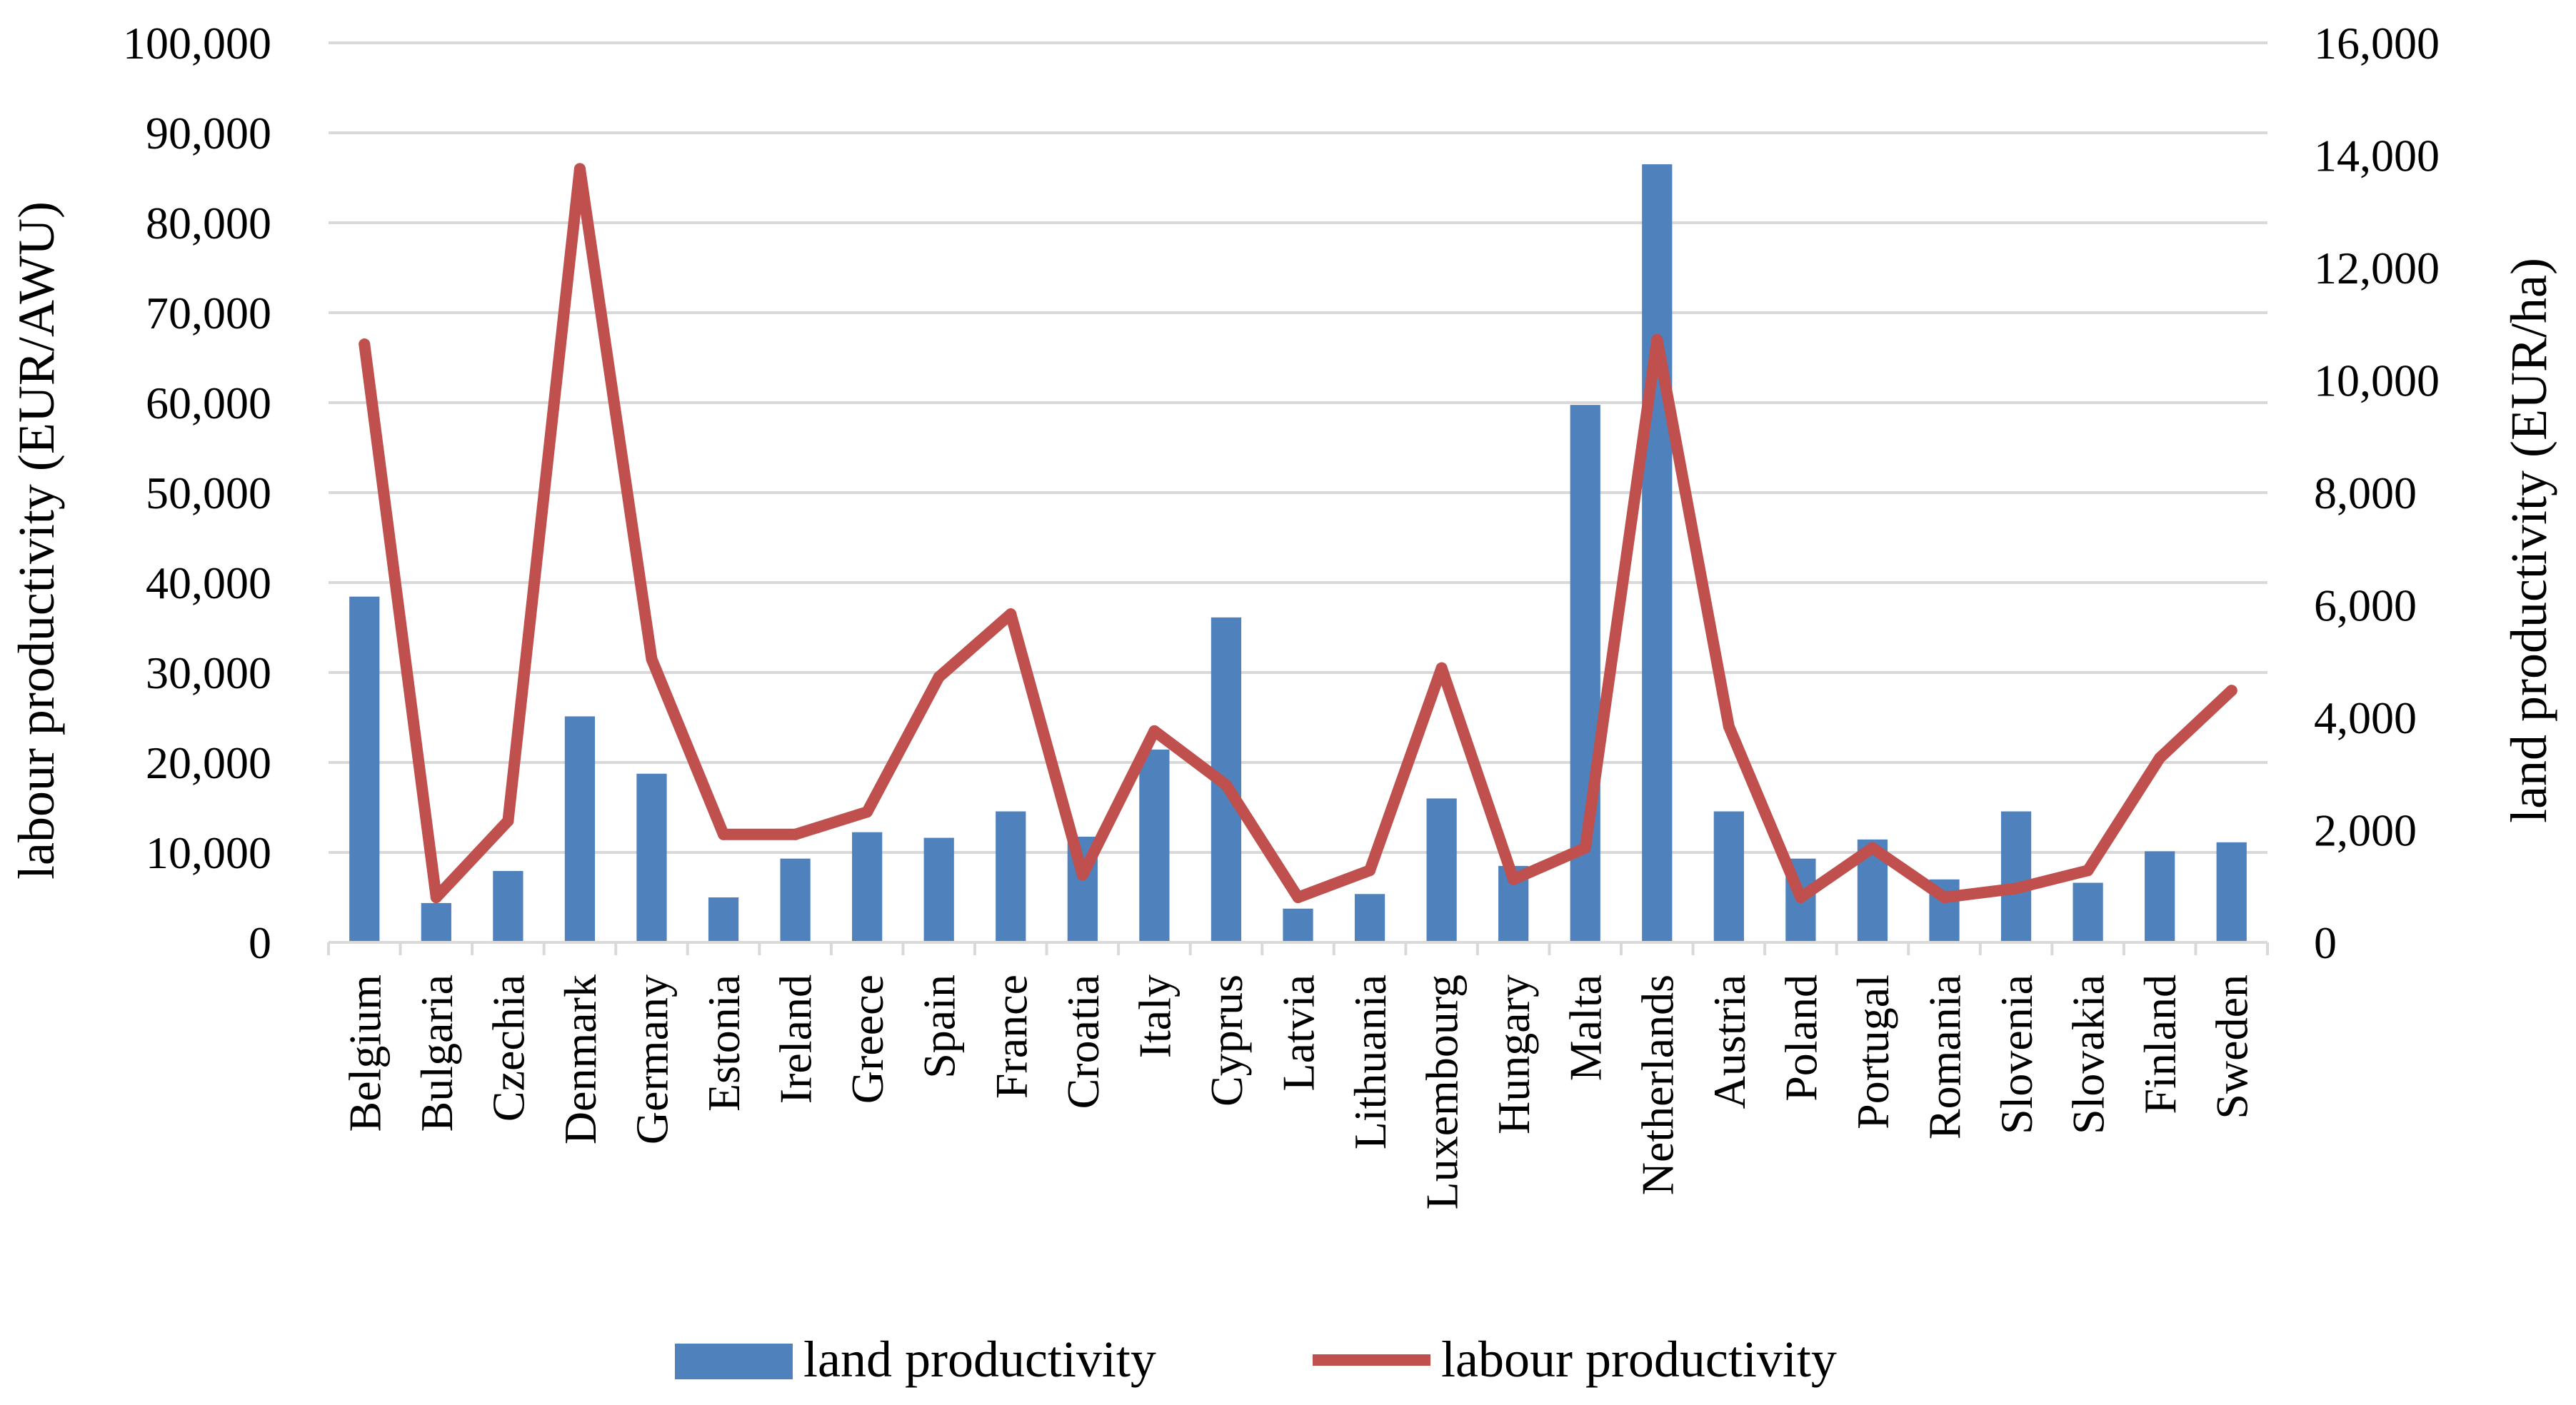 This screenshot has height=1405, width=2576. I want to click on point-hungary, so click(1514, 879).